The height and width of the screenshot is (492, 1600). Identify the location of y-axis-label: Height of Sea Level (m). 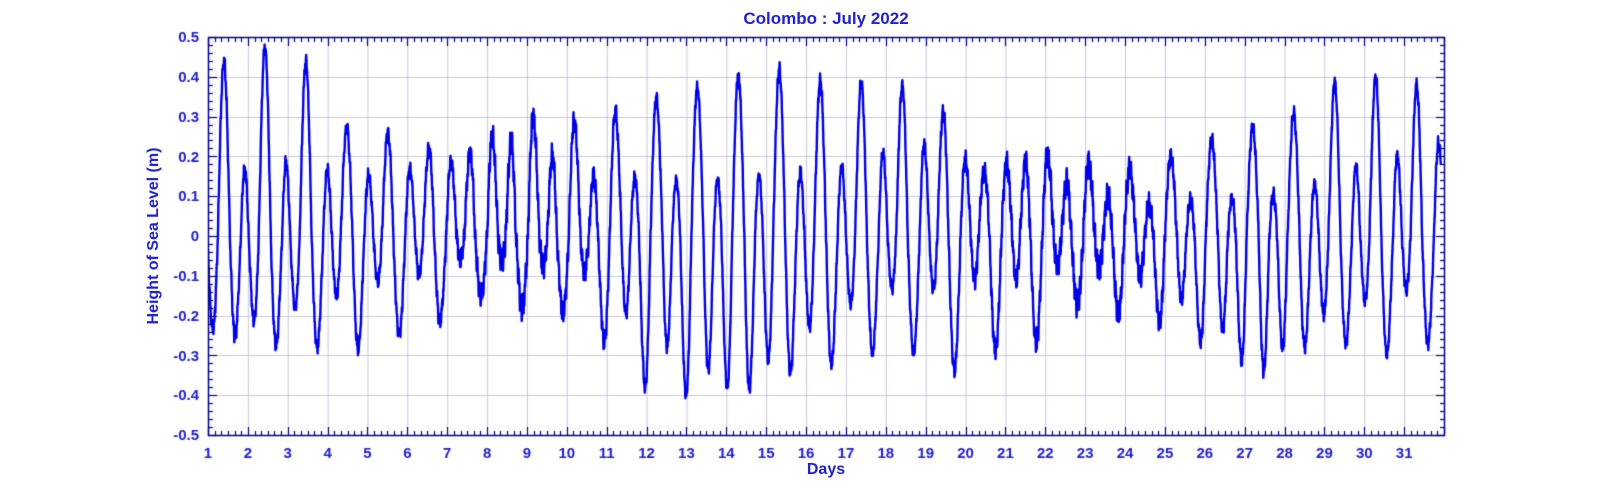
(153, 236).